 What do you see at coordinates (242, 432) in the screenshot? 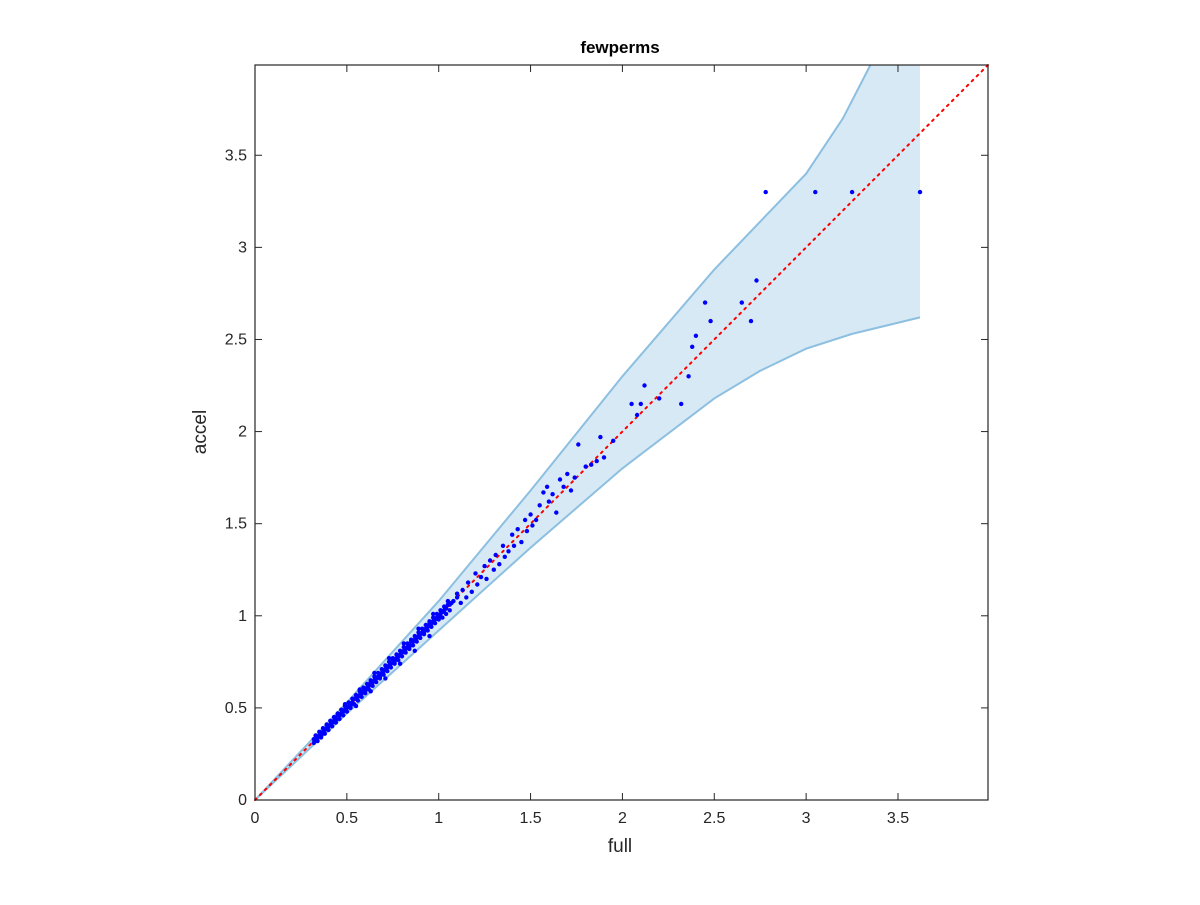
I see `y-tick-label: 2` at bounding box center [242, 432].